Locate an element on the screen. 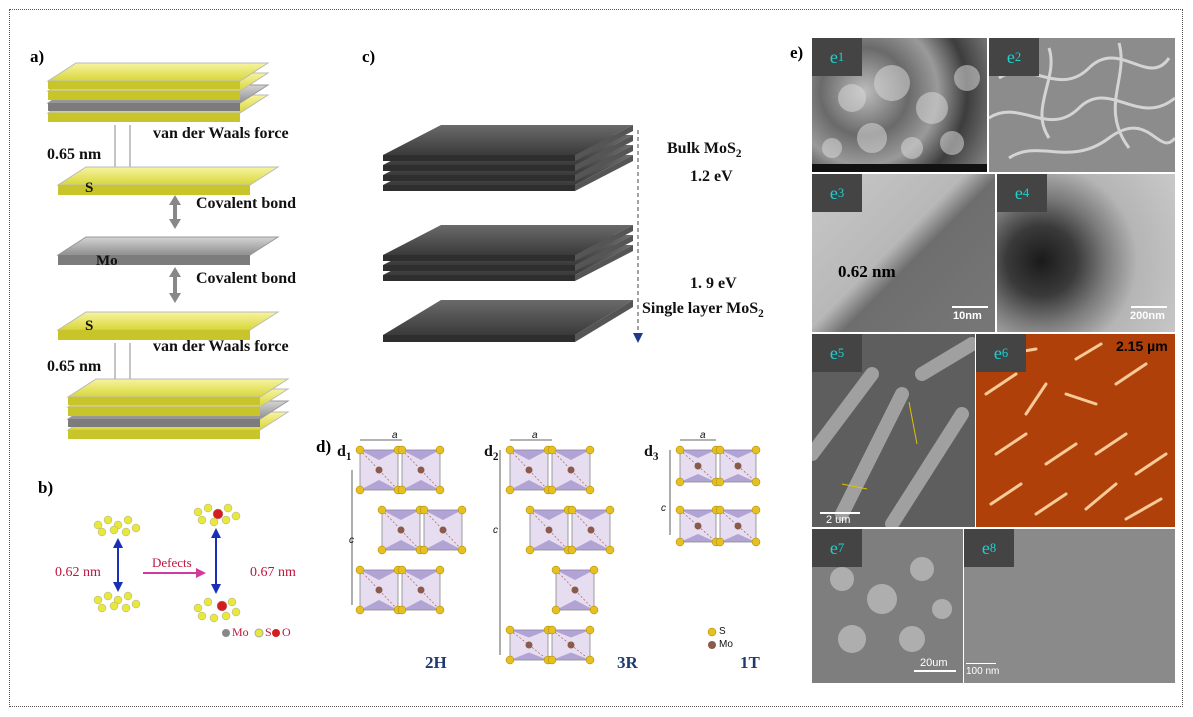 Image resolution: width=1193 pixels, height=717 pixels. bulk-gap-label: 1.2 eV is located at coordinates (711, 176).